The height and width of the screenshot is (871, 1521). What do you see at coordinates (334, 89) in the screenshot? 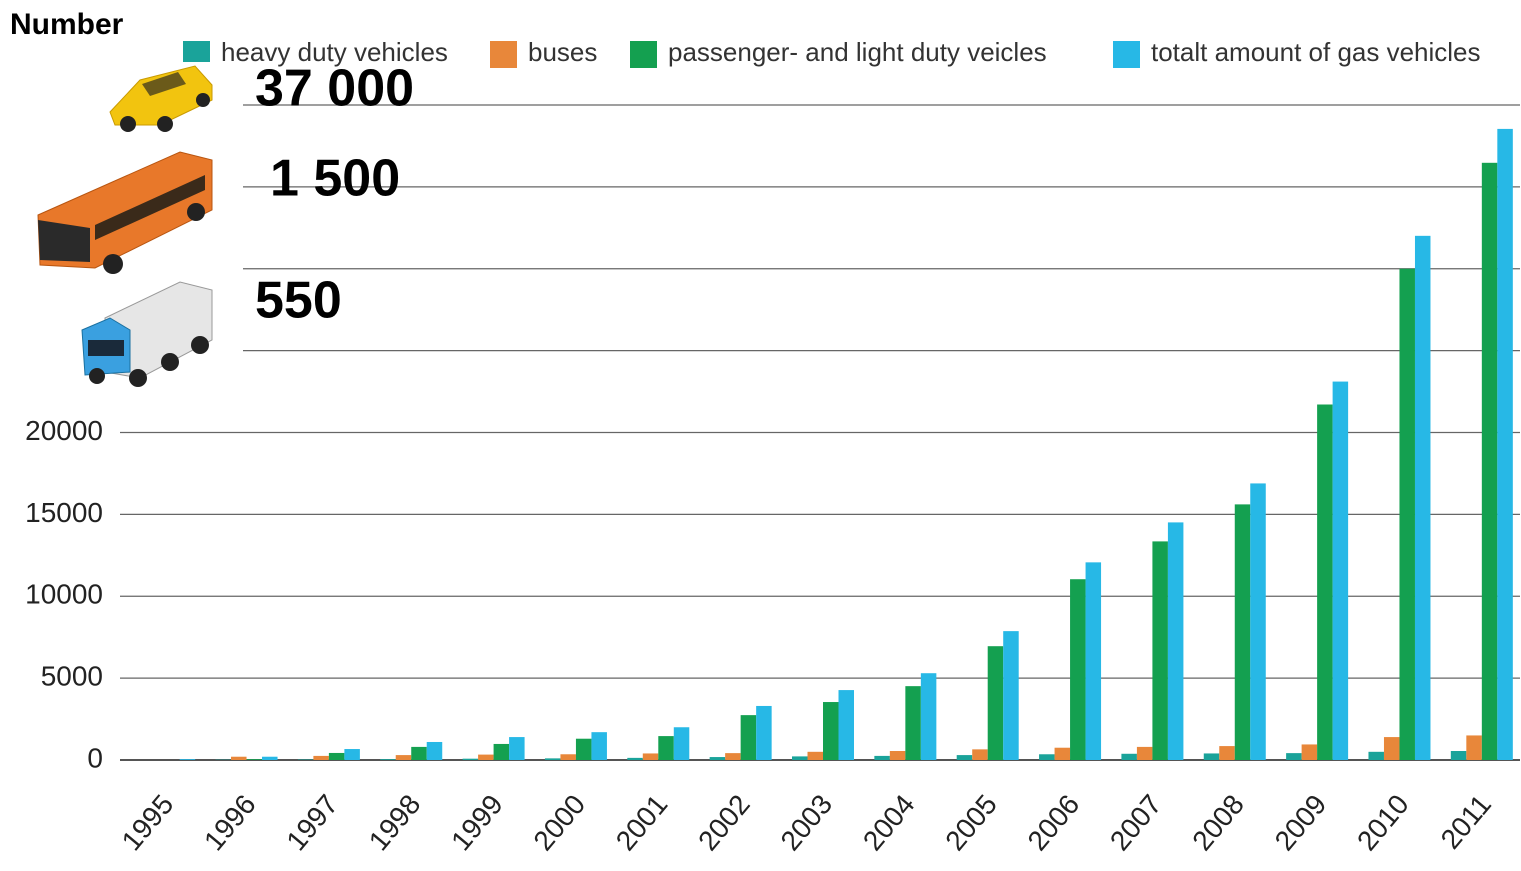
I see `annotation: 37 000` at bounding box center [334, 89].